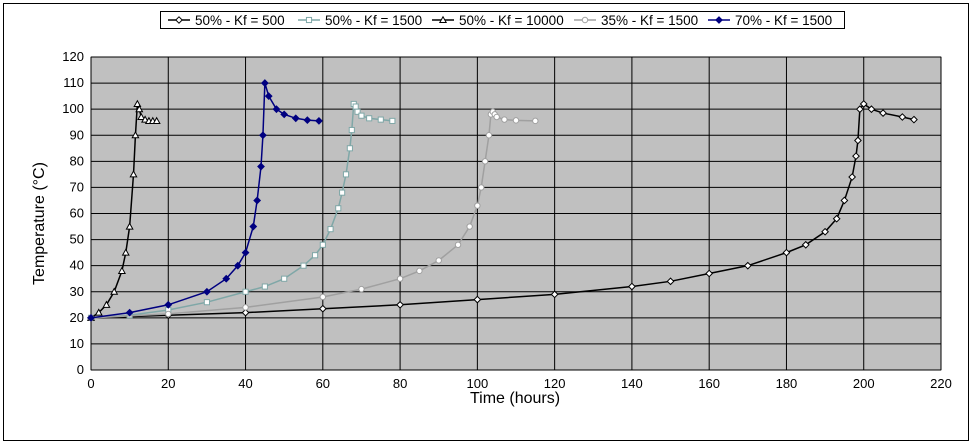 This screenshot has height=446, width=973. Describe the element at coordinates (73, 56) in the screenshot. I see `y-tick-label-12: 120` at that location.